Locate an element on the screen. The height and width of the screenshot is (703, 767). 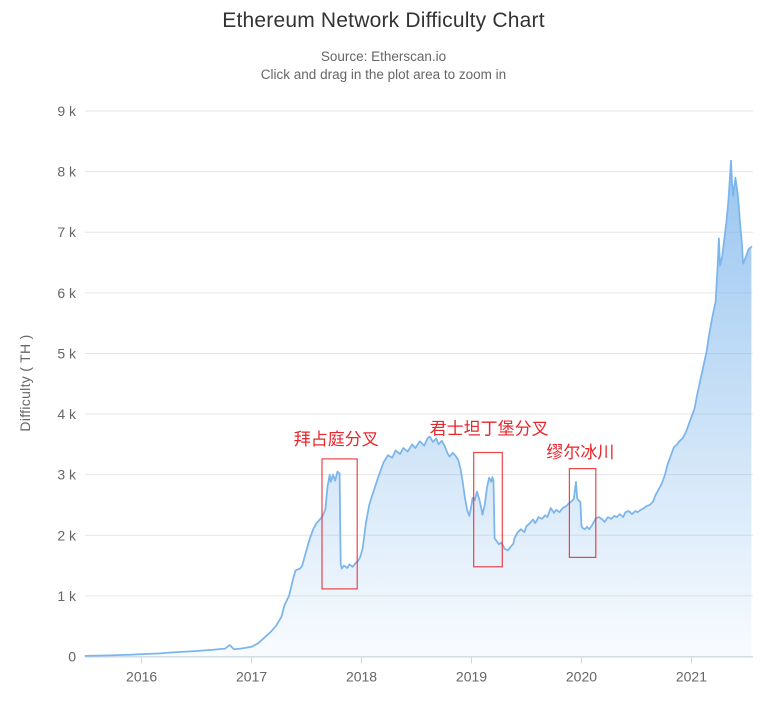
y-tick-label-1k: 1 k is located at coordinates (67, 596).